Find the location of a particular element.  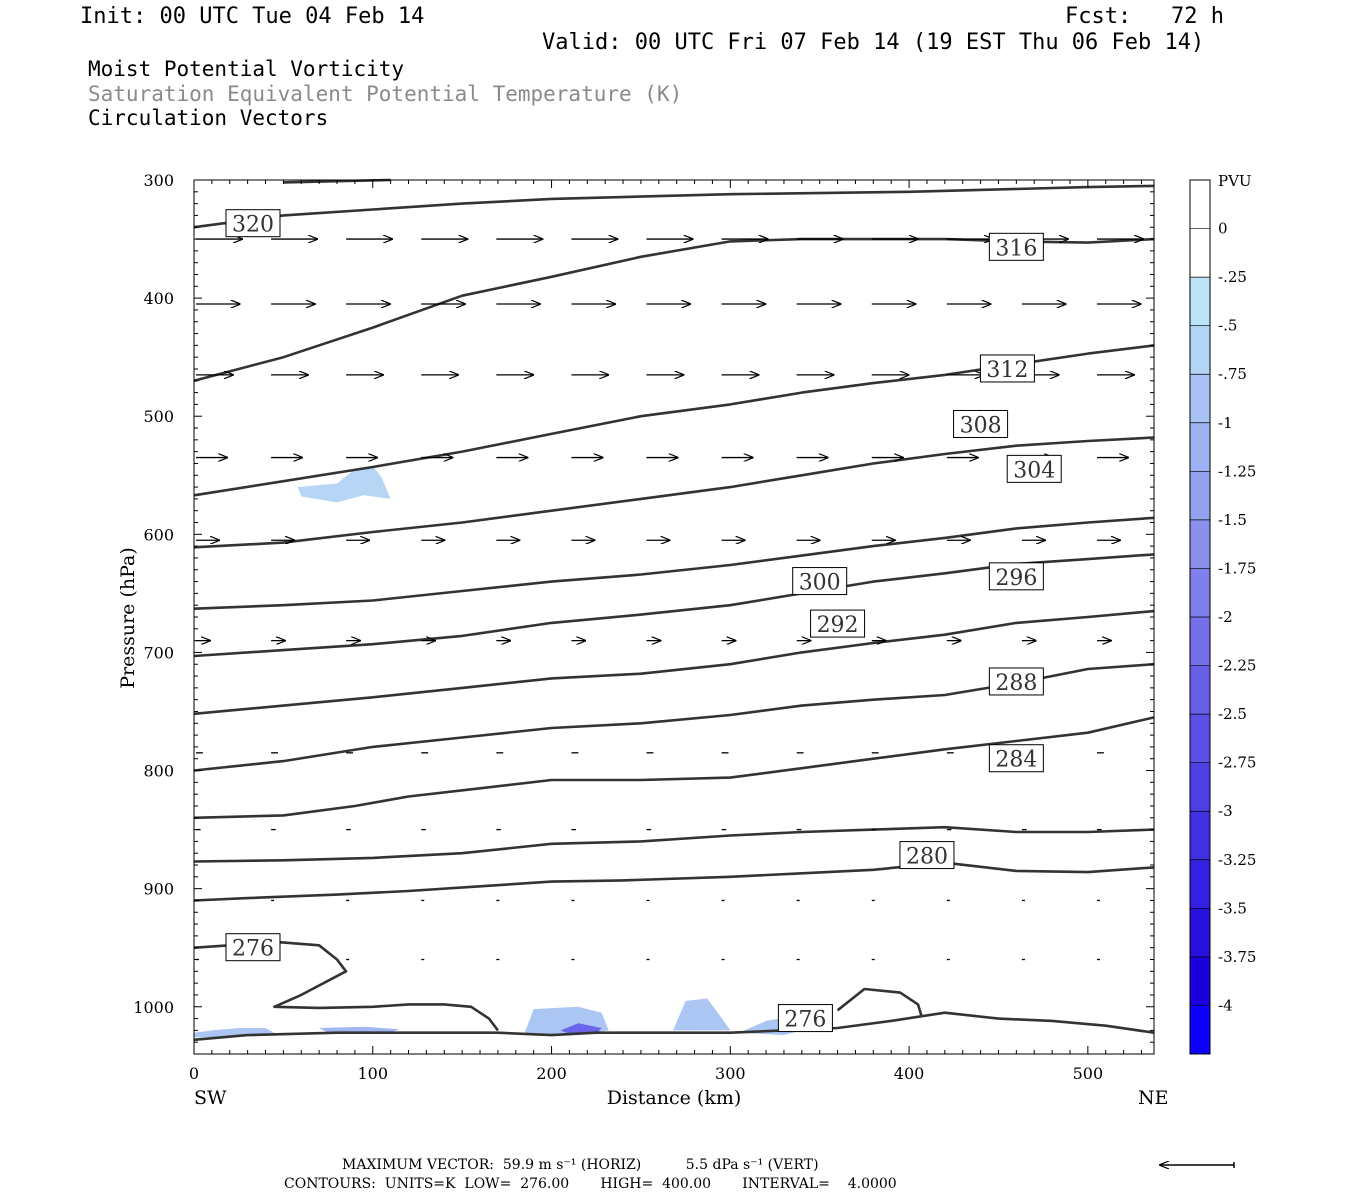

colorbar-label: -.75 is located at coordinates (1232, 374).